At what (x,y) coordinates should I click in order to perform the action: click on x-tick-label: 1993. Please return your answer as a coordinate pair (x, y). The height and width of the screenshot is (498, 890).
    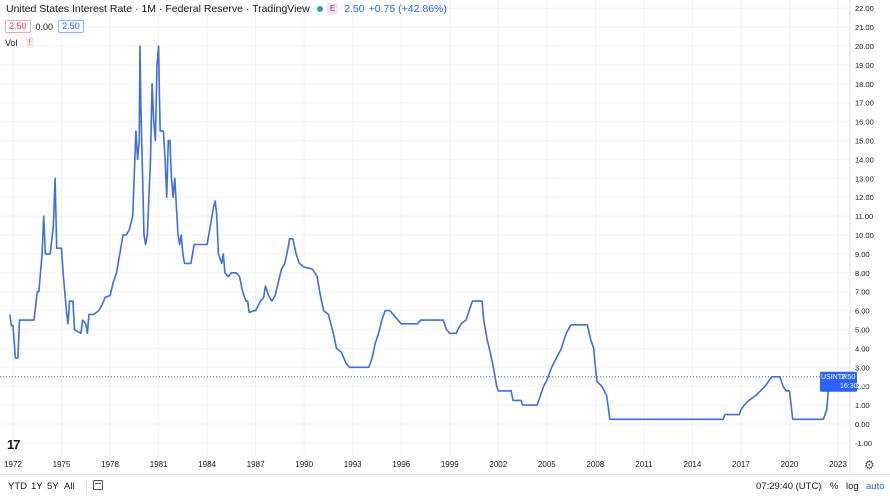
    Looking at the image, I should click on (353, 464).